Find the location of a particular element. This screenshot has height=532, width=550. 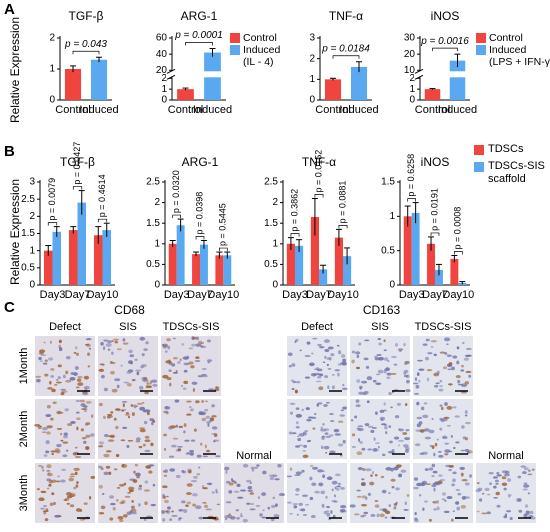

legend-item: TDSCs-SIS scaffold is located at coordinates (512, 173).